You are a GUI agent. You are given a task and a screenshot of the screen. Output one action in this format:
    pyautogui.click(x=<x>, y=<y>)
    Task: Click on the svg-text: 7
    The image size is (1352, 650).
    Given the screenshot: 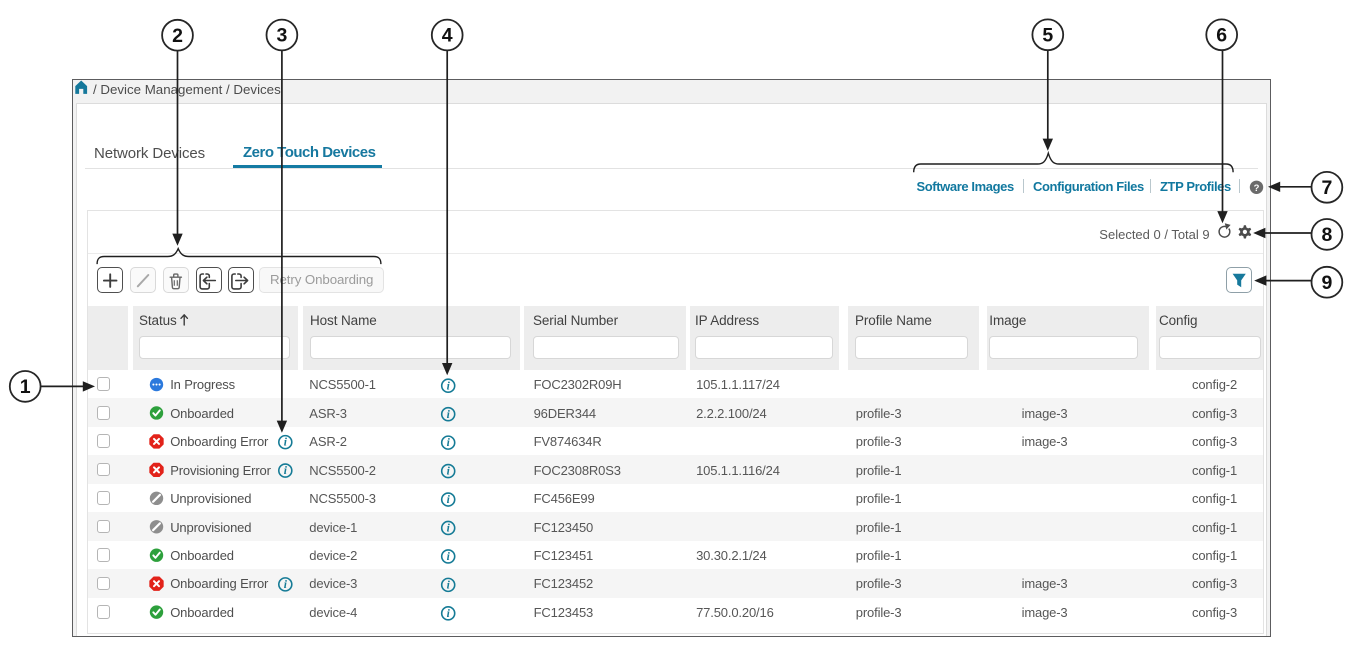 What is the action you would take?
    pyautogui.click(x=1326, y=188)
    